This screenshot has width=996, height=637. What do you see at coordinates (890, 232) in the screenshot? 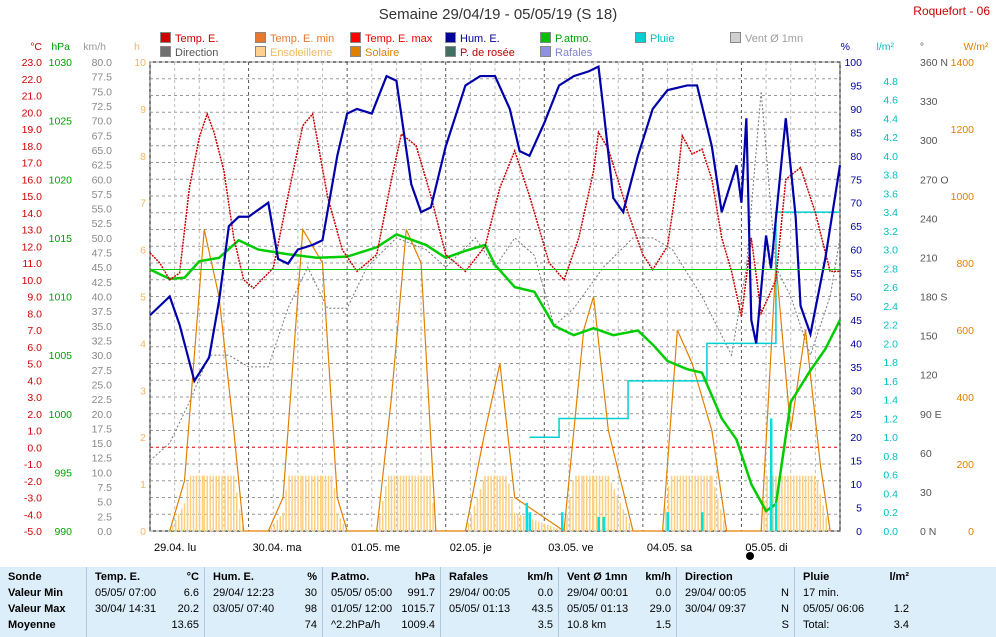
I see `tick-label-rain: 3.2` at bounding box center [890, 232].